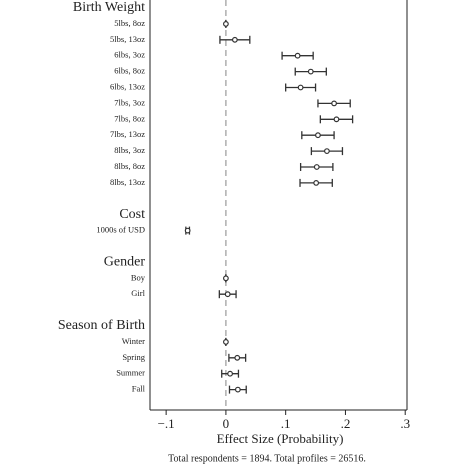 The height and width of the screenshot is (474, 474). Describe the element at coordinates (127, 86) in the screenshot. I see `row-label: 6lbs, 13oz` at that location.